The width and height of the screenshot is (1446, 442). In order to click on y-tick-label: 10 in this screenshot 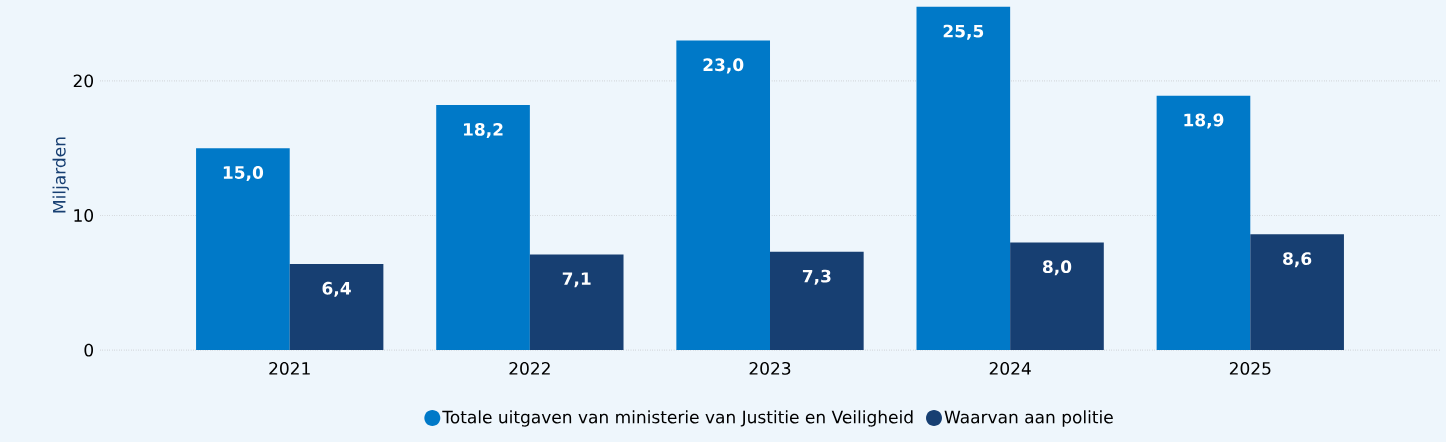, I will do `click(84, 215)`.